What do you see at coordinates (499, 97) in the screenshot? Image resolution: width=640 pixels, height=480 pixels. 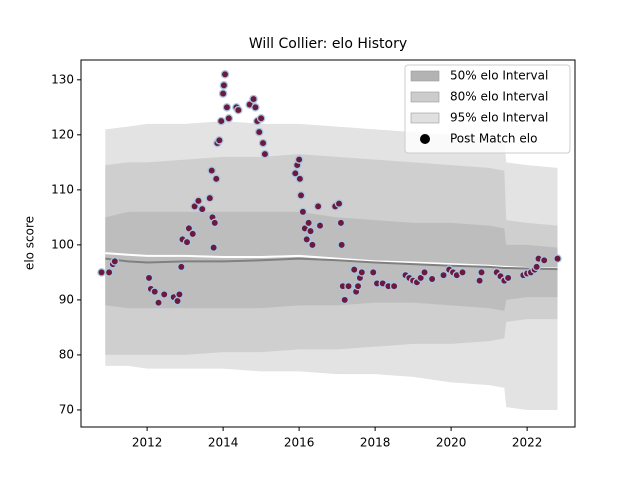 I see `legend-label: 80% elo Interval` at bounding box center [499, 97].